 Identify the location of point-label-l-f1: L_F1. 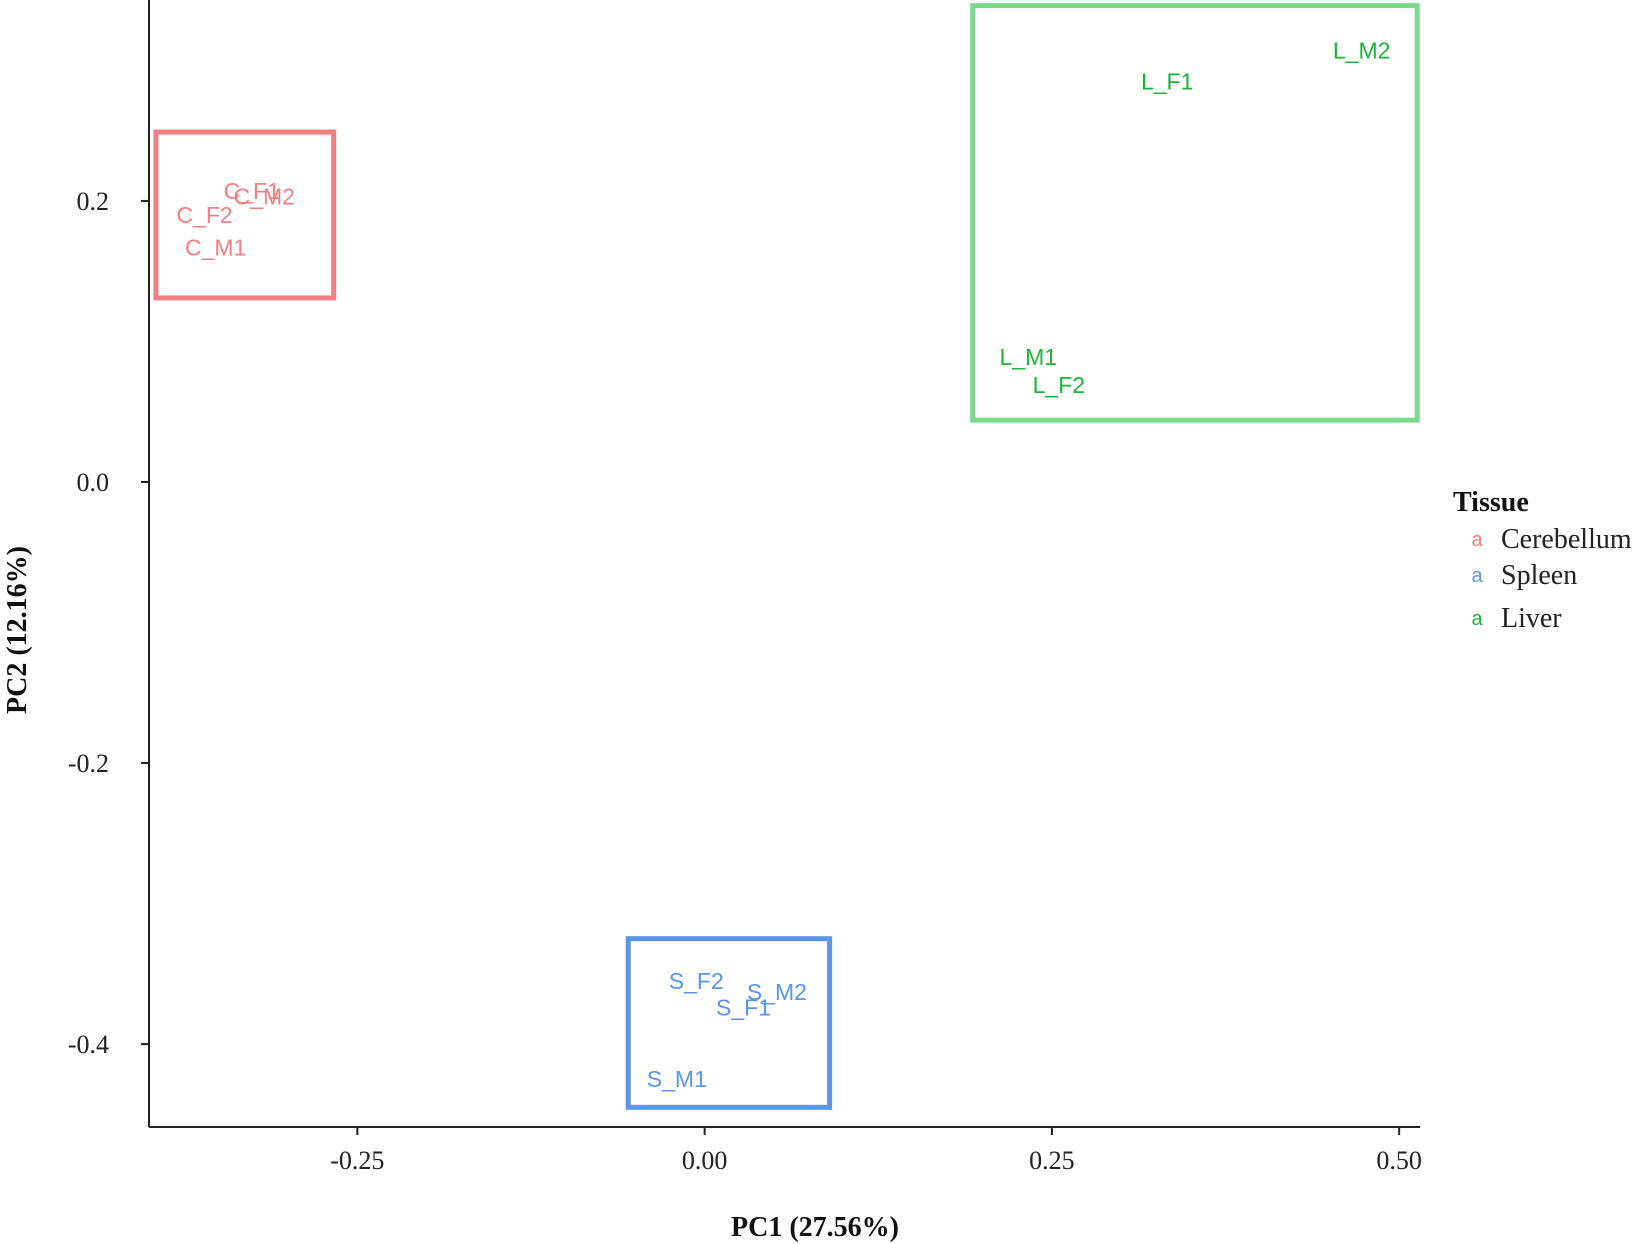
(1167, 82).